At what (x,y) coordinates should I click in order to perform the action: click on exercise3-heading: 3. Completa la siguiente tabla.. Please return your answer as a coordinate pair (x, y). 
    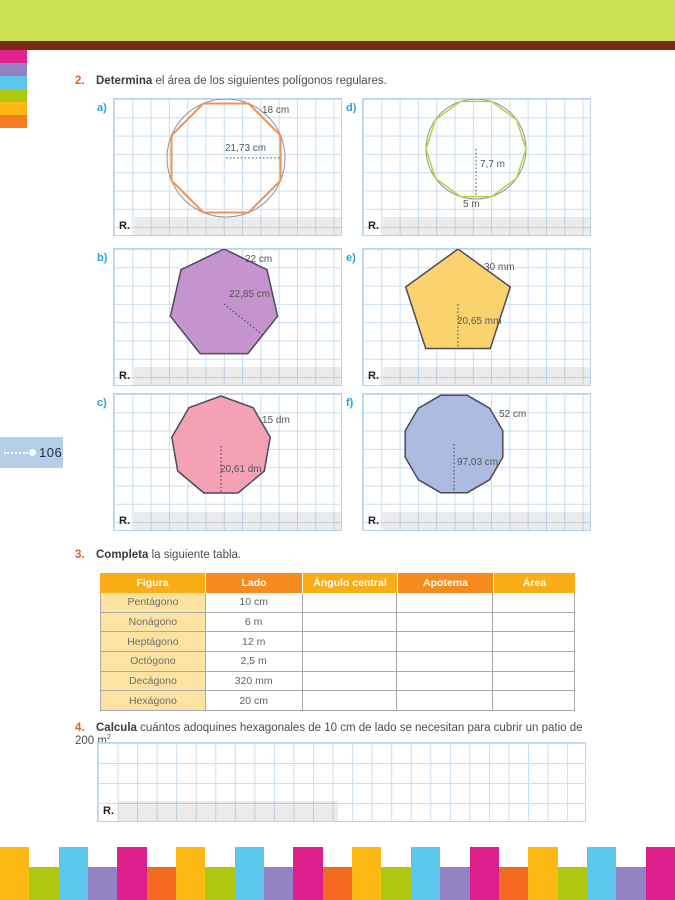
    Looking at the image, I should click on (335, 555).